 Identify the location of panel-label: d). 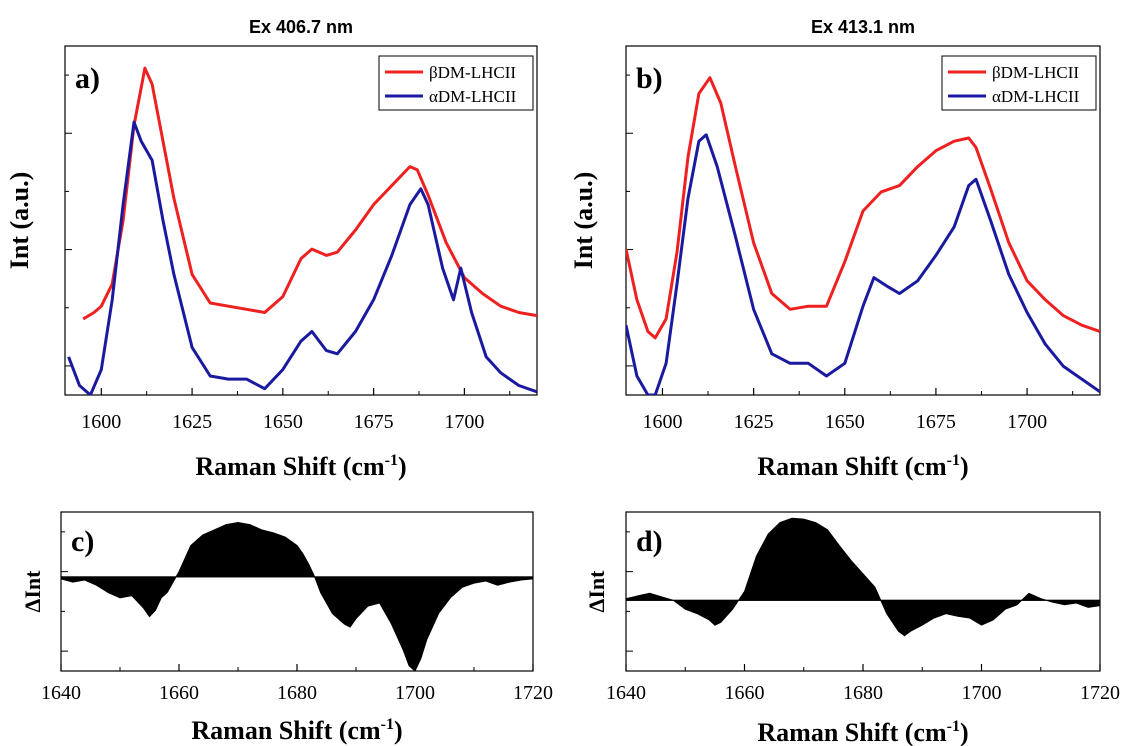
(649, 541).